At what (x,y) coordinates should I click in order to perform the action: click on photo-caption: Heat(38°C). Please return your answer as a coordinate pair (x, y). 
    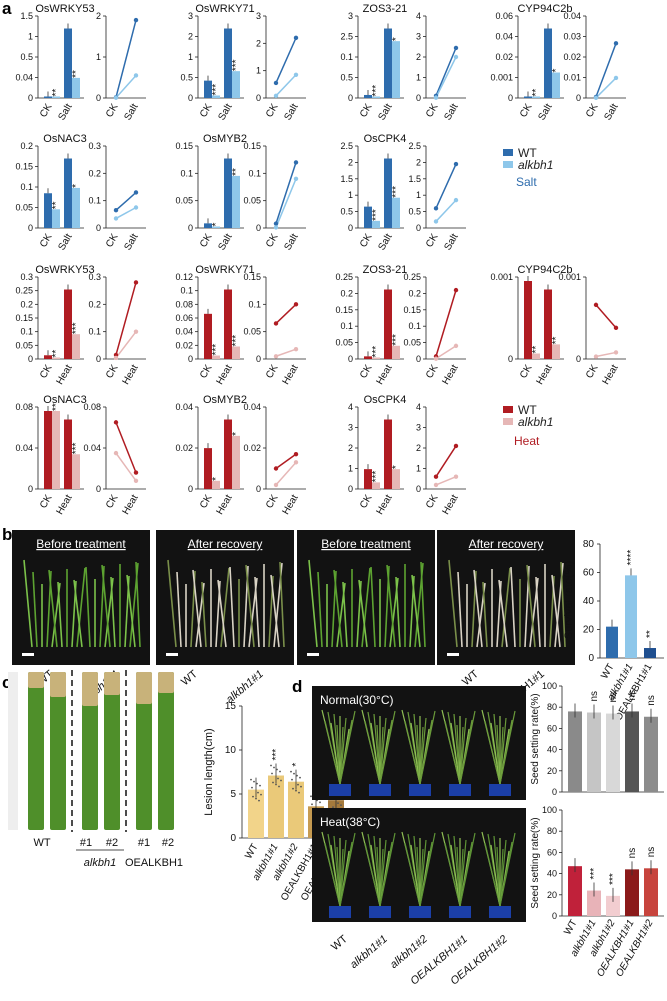
    Looking at the image, I should click on (350, 822).